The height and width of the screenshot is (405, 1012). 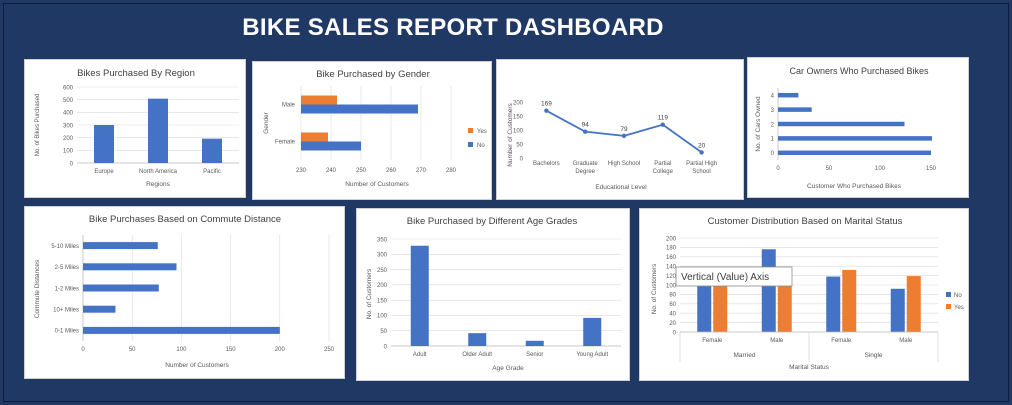 I want to click on y-tick-label: 0-1 Miles, so click(x=67, y=332).